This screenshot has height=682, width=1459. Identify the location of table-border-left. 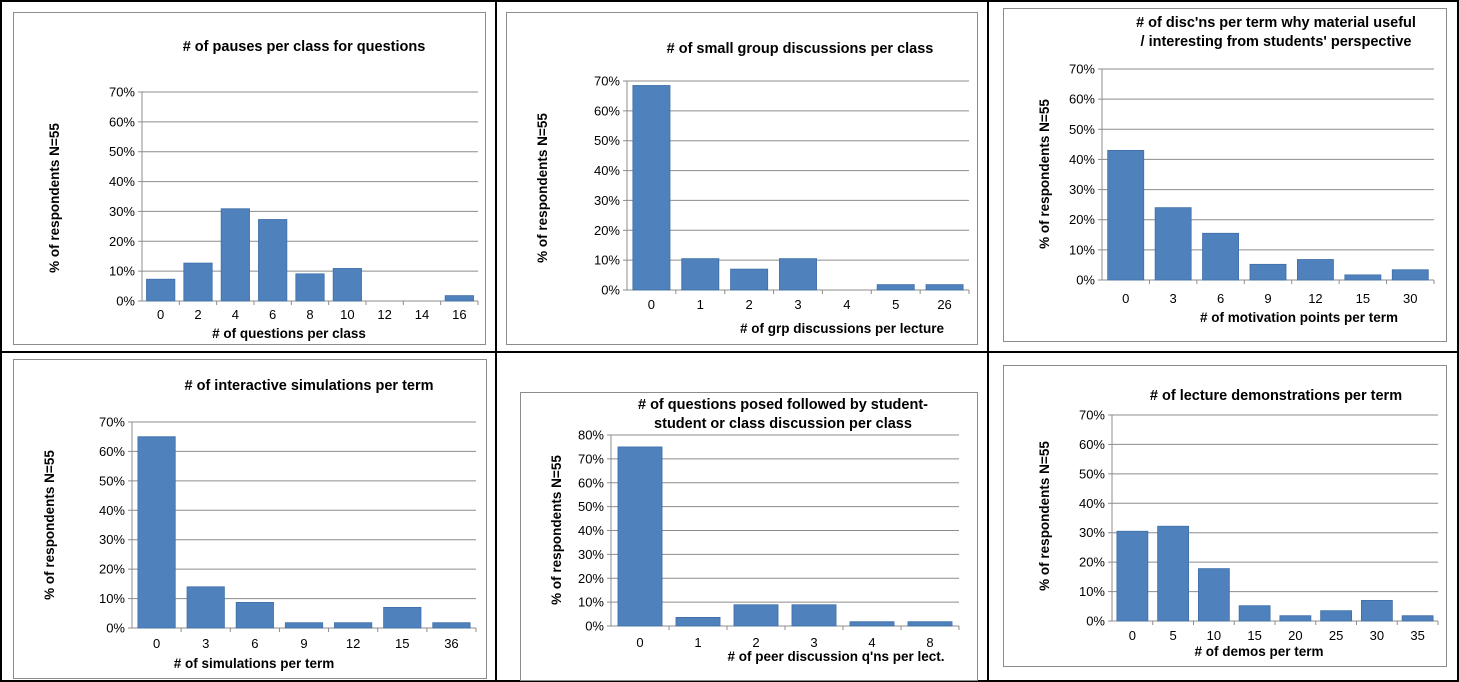
(1, 341).